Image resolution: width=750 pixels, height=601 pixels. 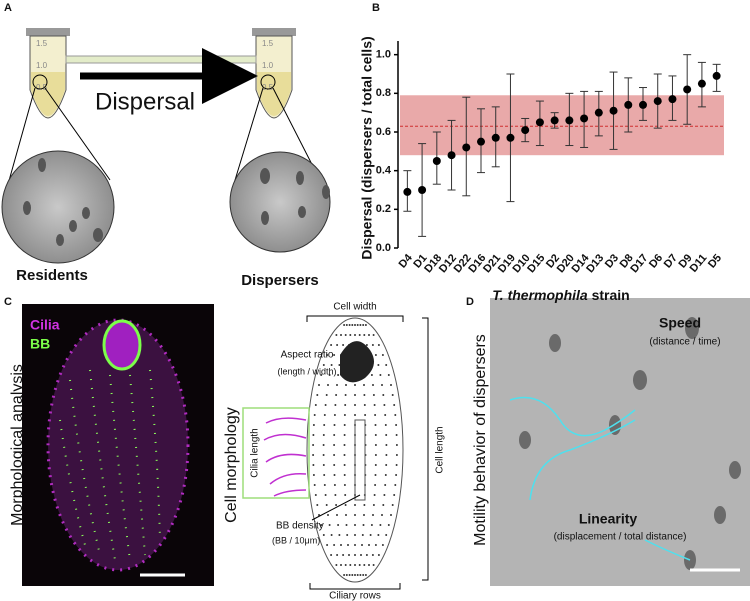 I want to click on side-label: Motility behavior of dispersers, so click(x=480, y=440).